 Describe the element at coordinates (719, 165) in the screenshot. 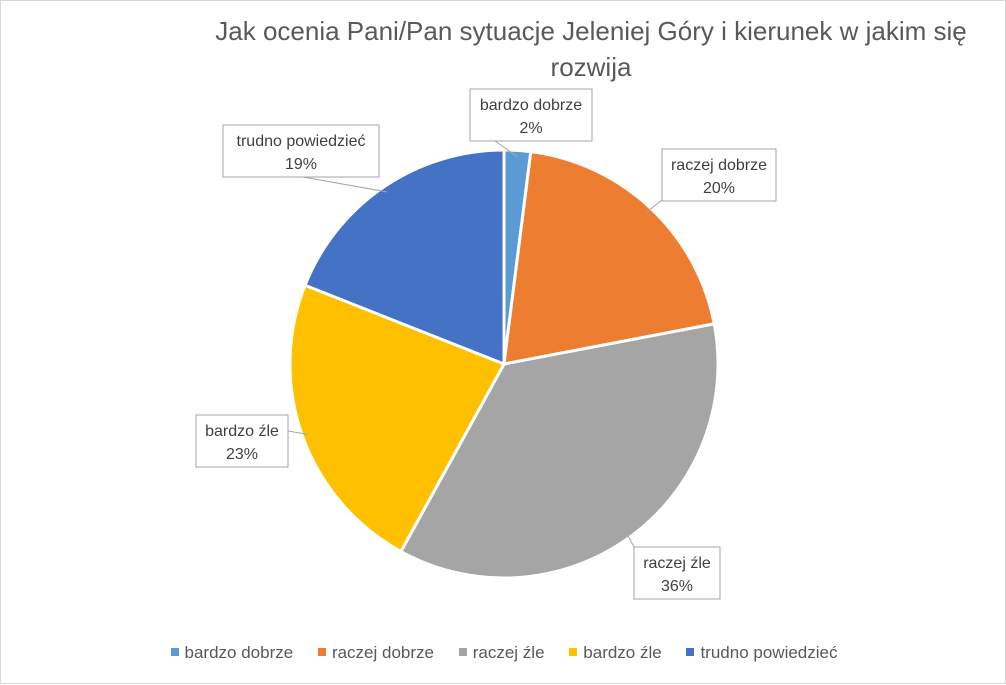

I see `data-label-category-1: raczej dobrze` at that location.